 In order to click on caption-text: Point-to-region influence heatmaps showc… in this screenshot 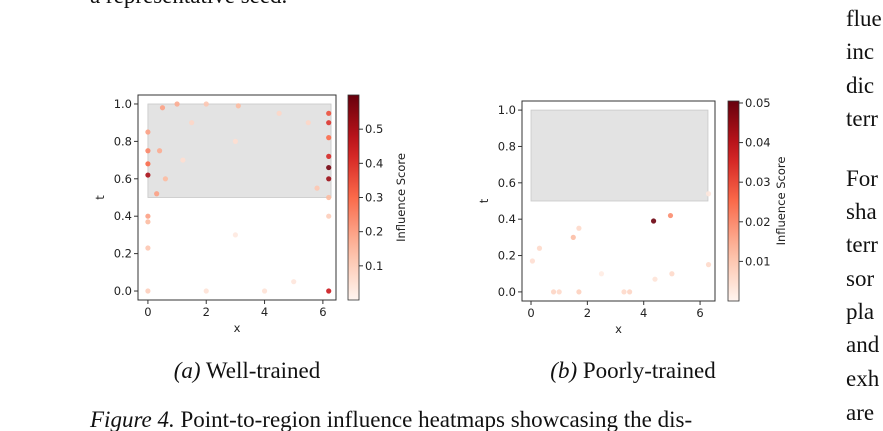, I will do `click(437, 419)`.